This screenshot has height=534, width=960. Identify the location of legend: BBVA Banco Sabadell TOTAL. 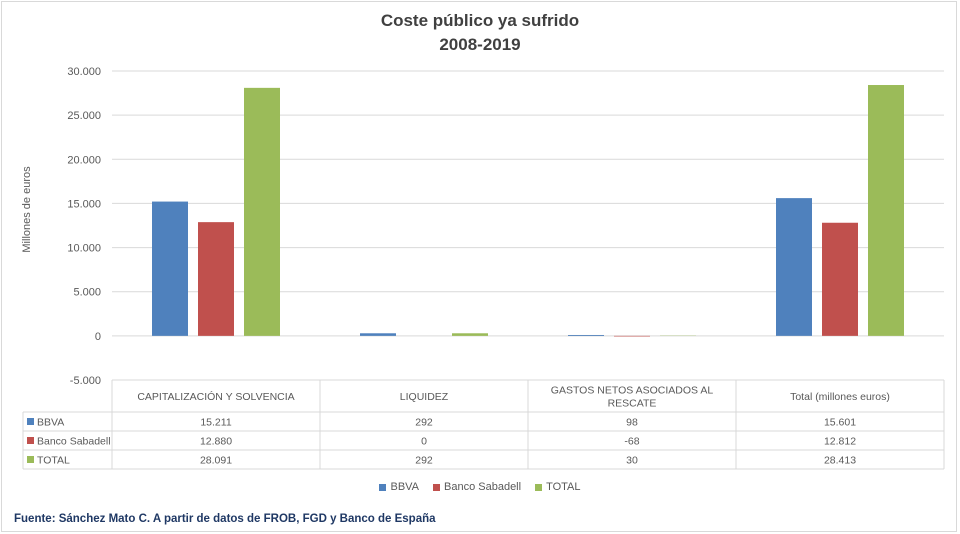
(480, 487).